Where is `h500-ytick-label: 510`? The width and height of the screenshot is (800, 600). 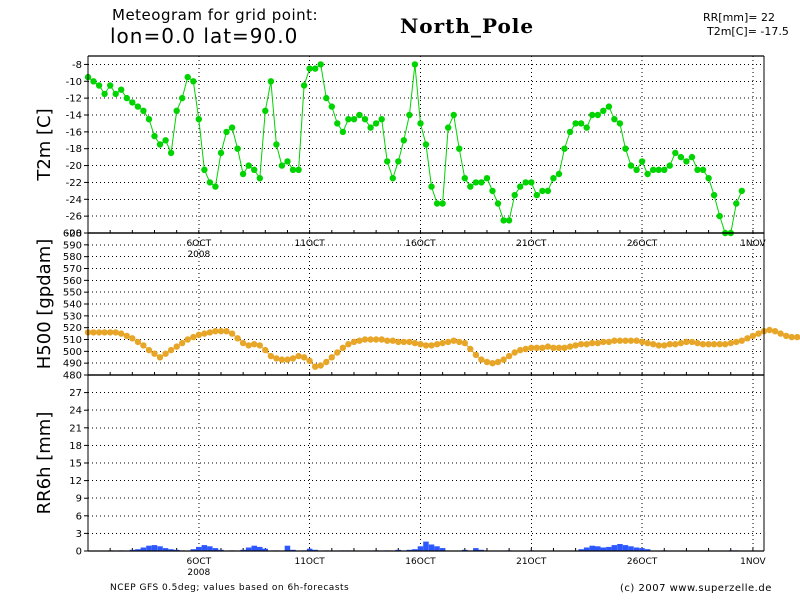 h500-ytick-label: 510 is located at coordinates (72, 340).